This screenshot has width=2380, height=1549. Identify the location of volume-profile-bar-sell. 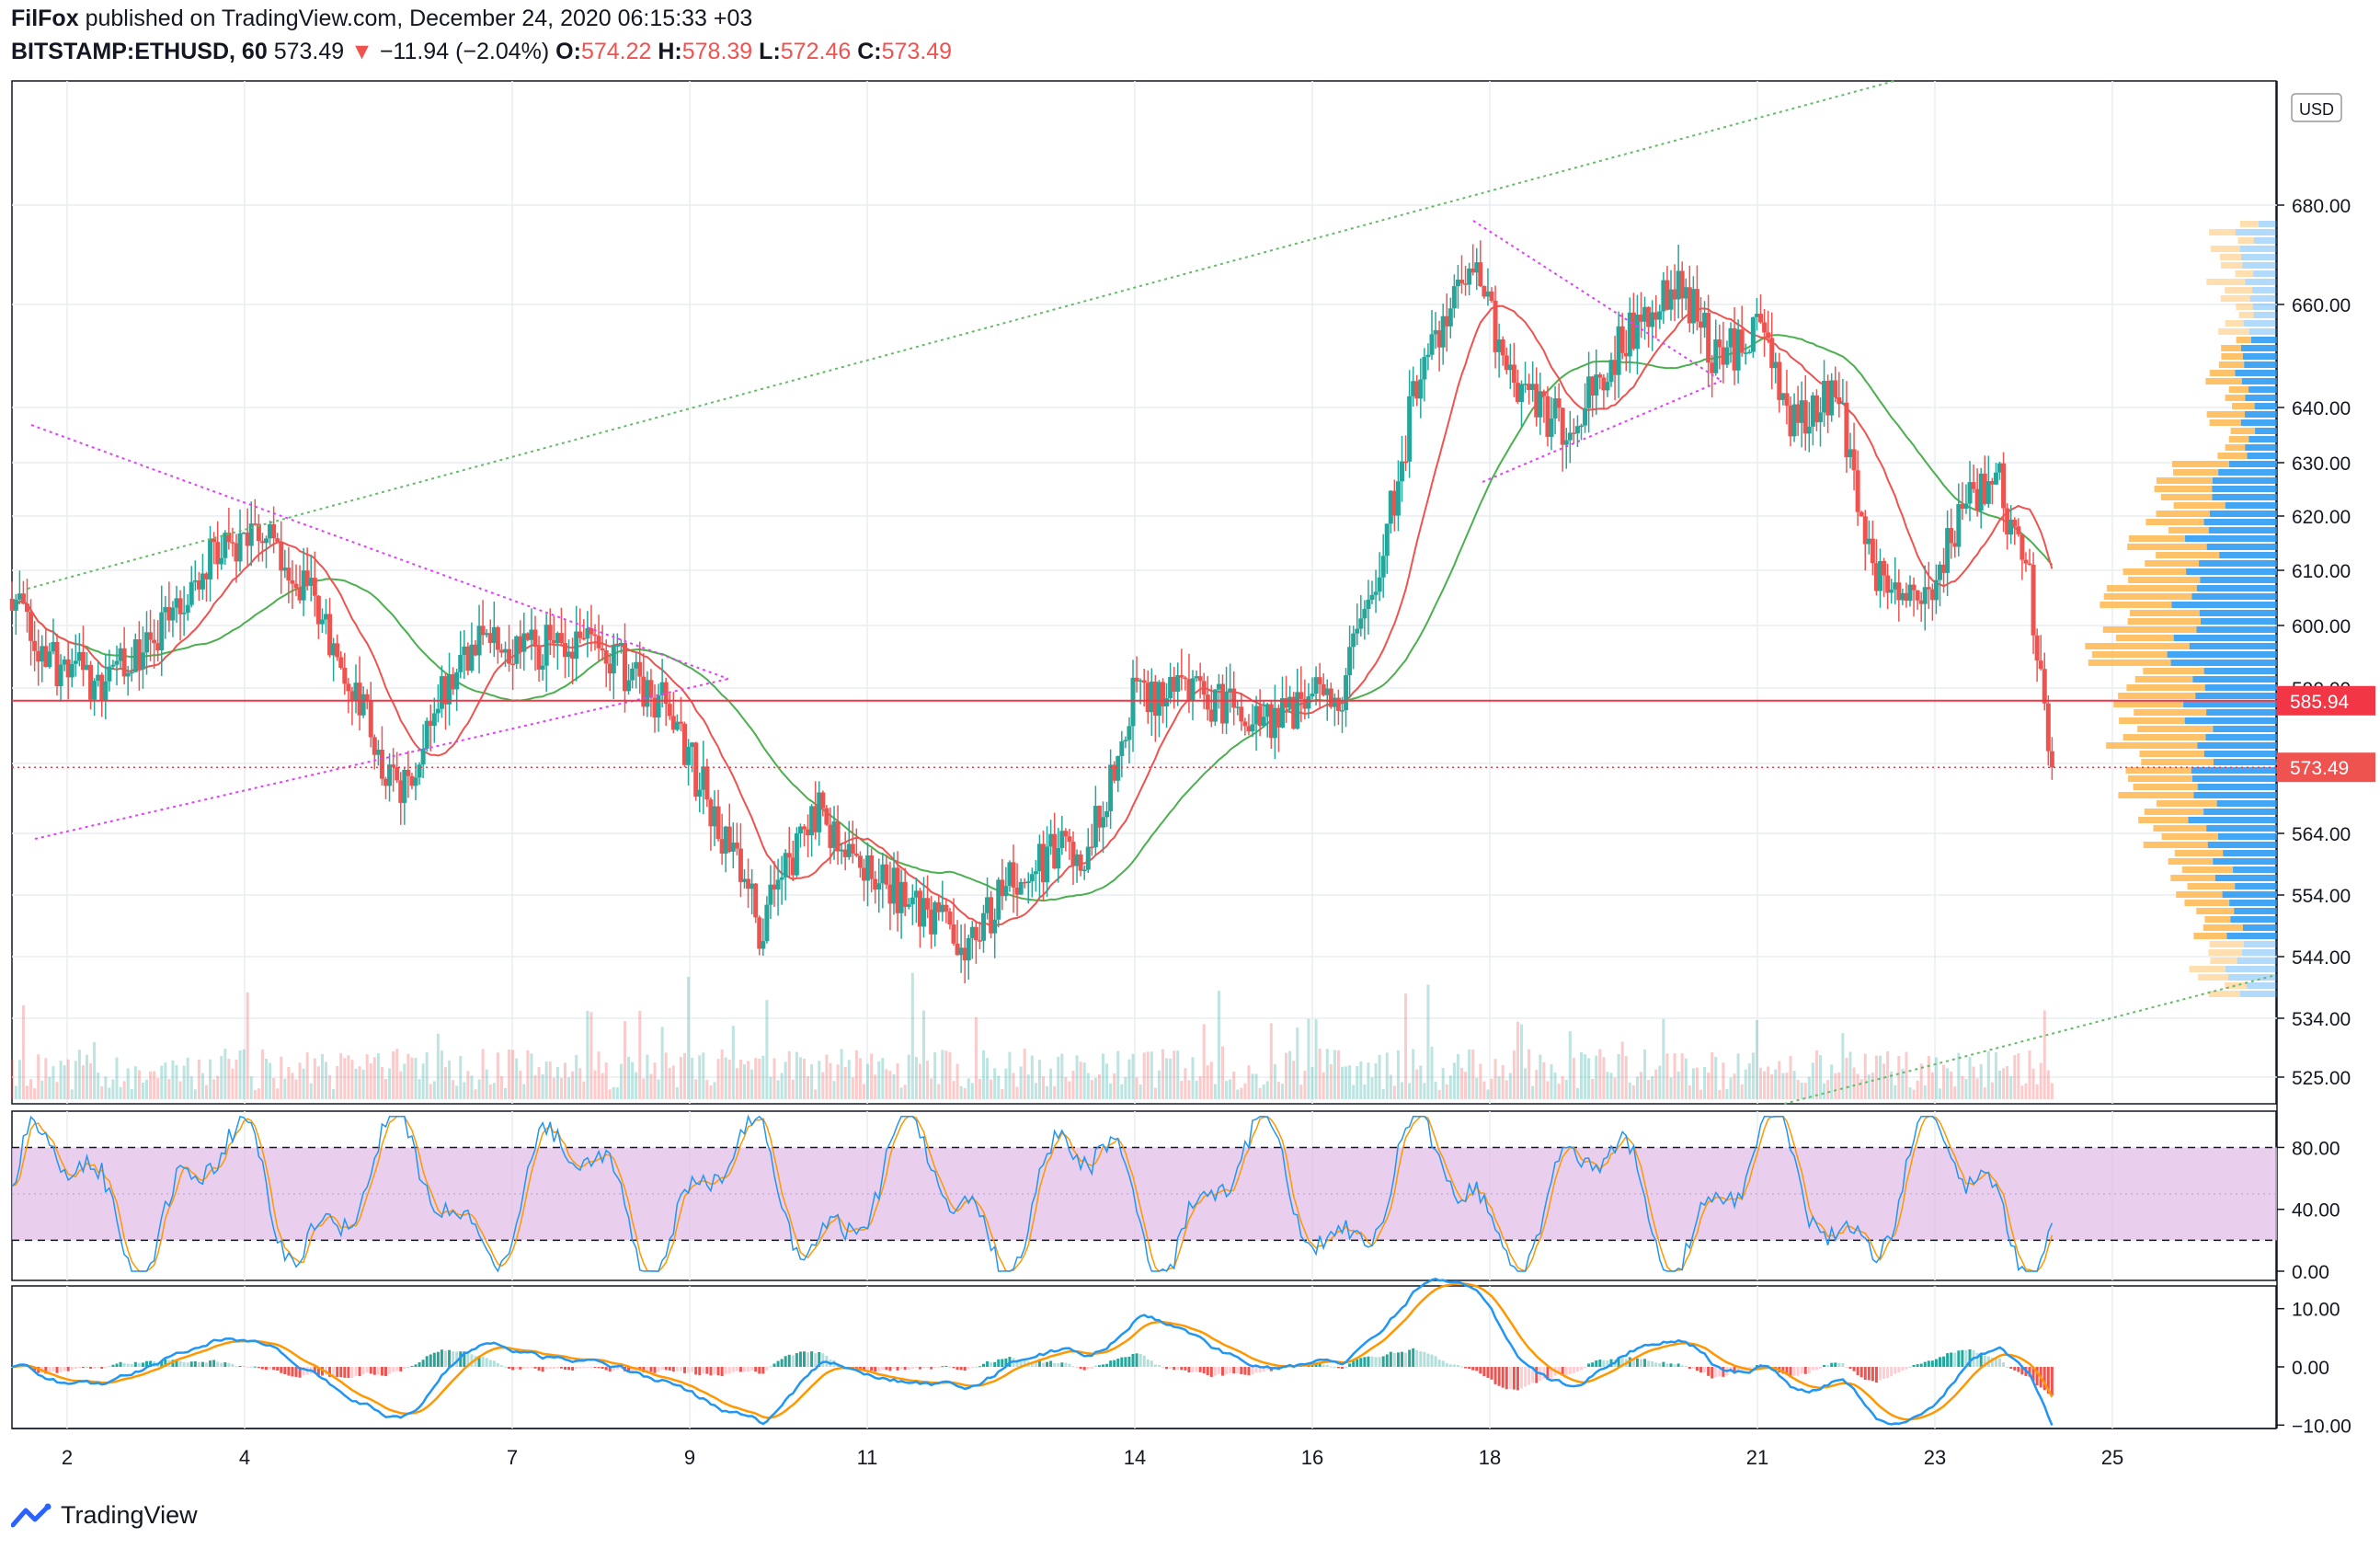
(2184, 480).